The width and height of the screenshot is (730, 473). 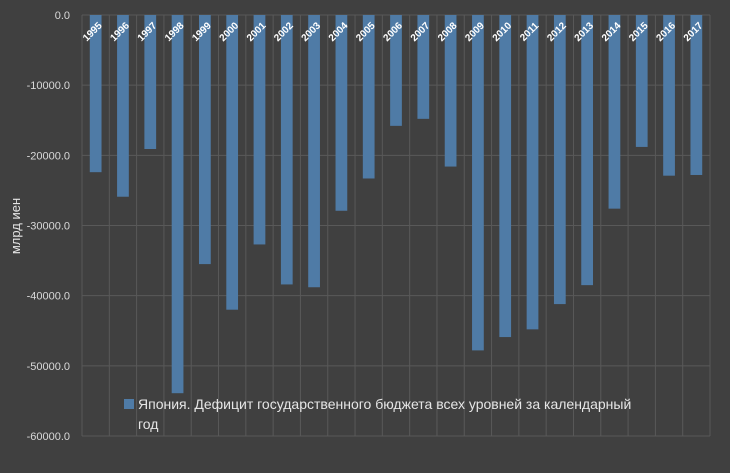 What do you see at coordinates (641, 81) in the screenshot?
I see `bar-2015` at bounding box center [641, 81].